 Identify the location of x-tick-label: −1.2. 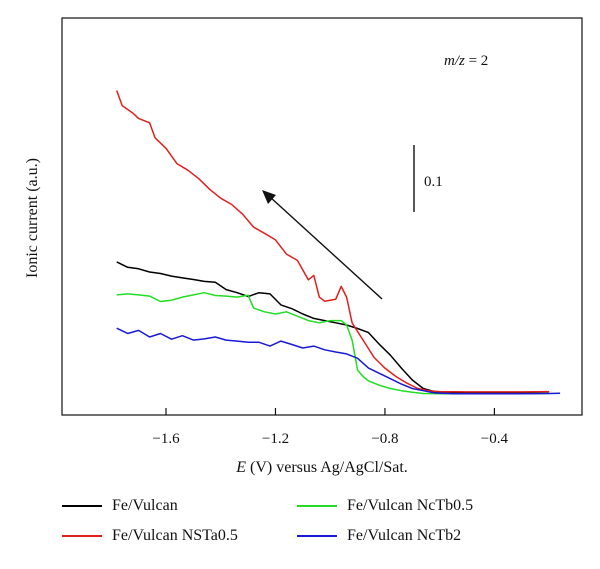
(275, 439).